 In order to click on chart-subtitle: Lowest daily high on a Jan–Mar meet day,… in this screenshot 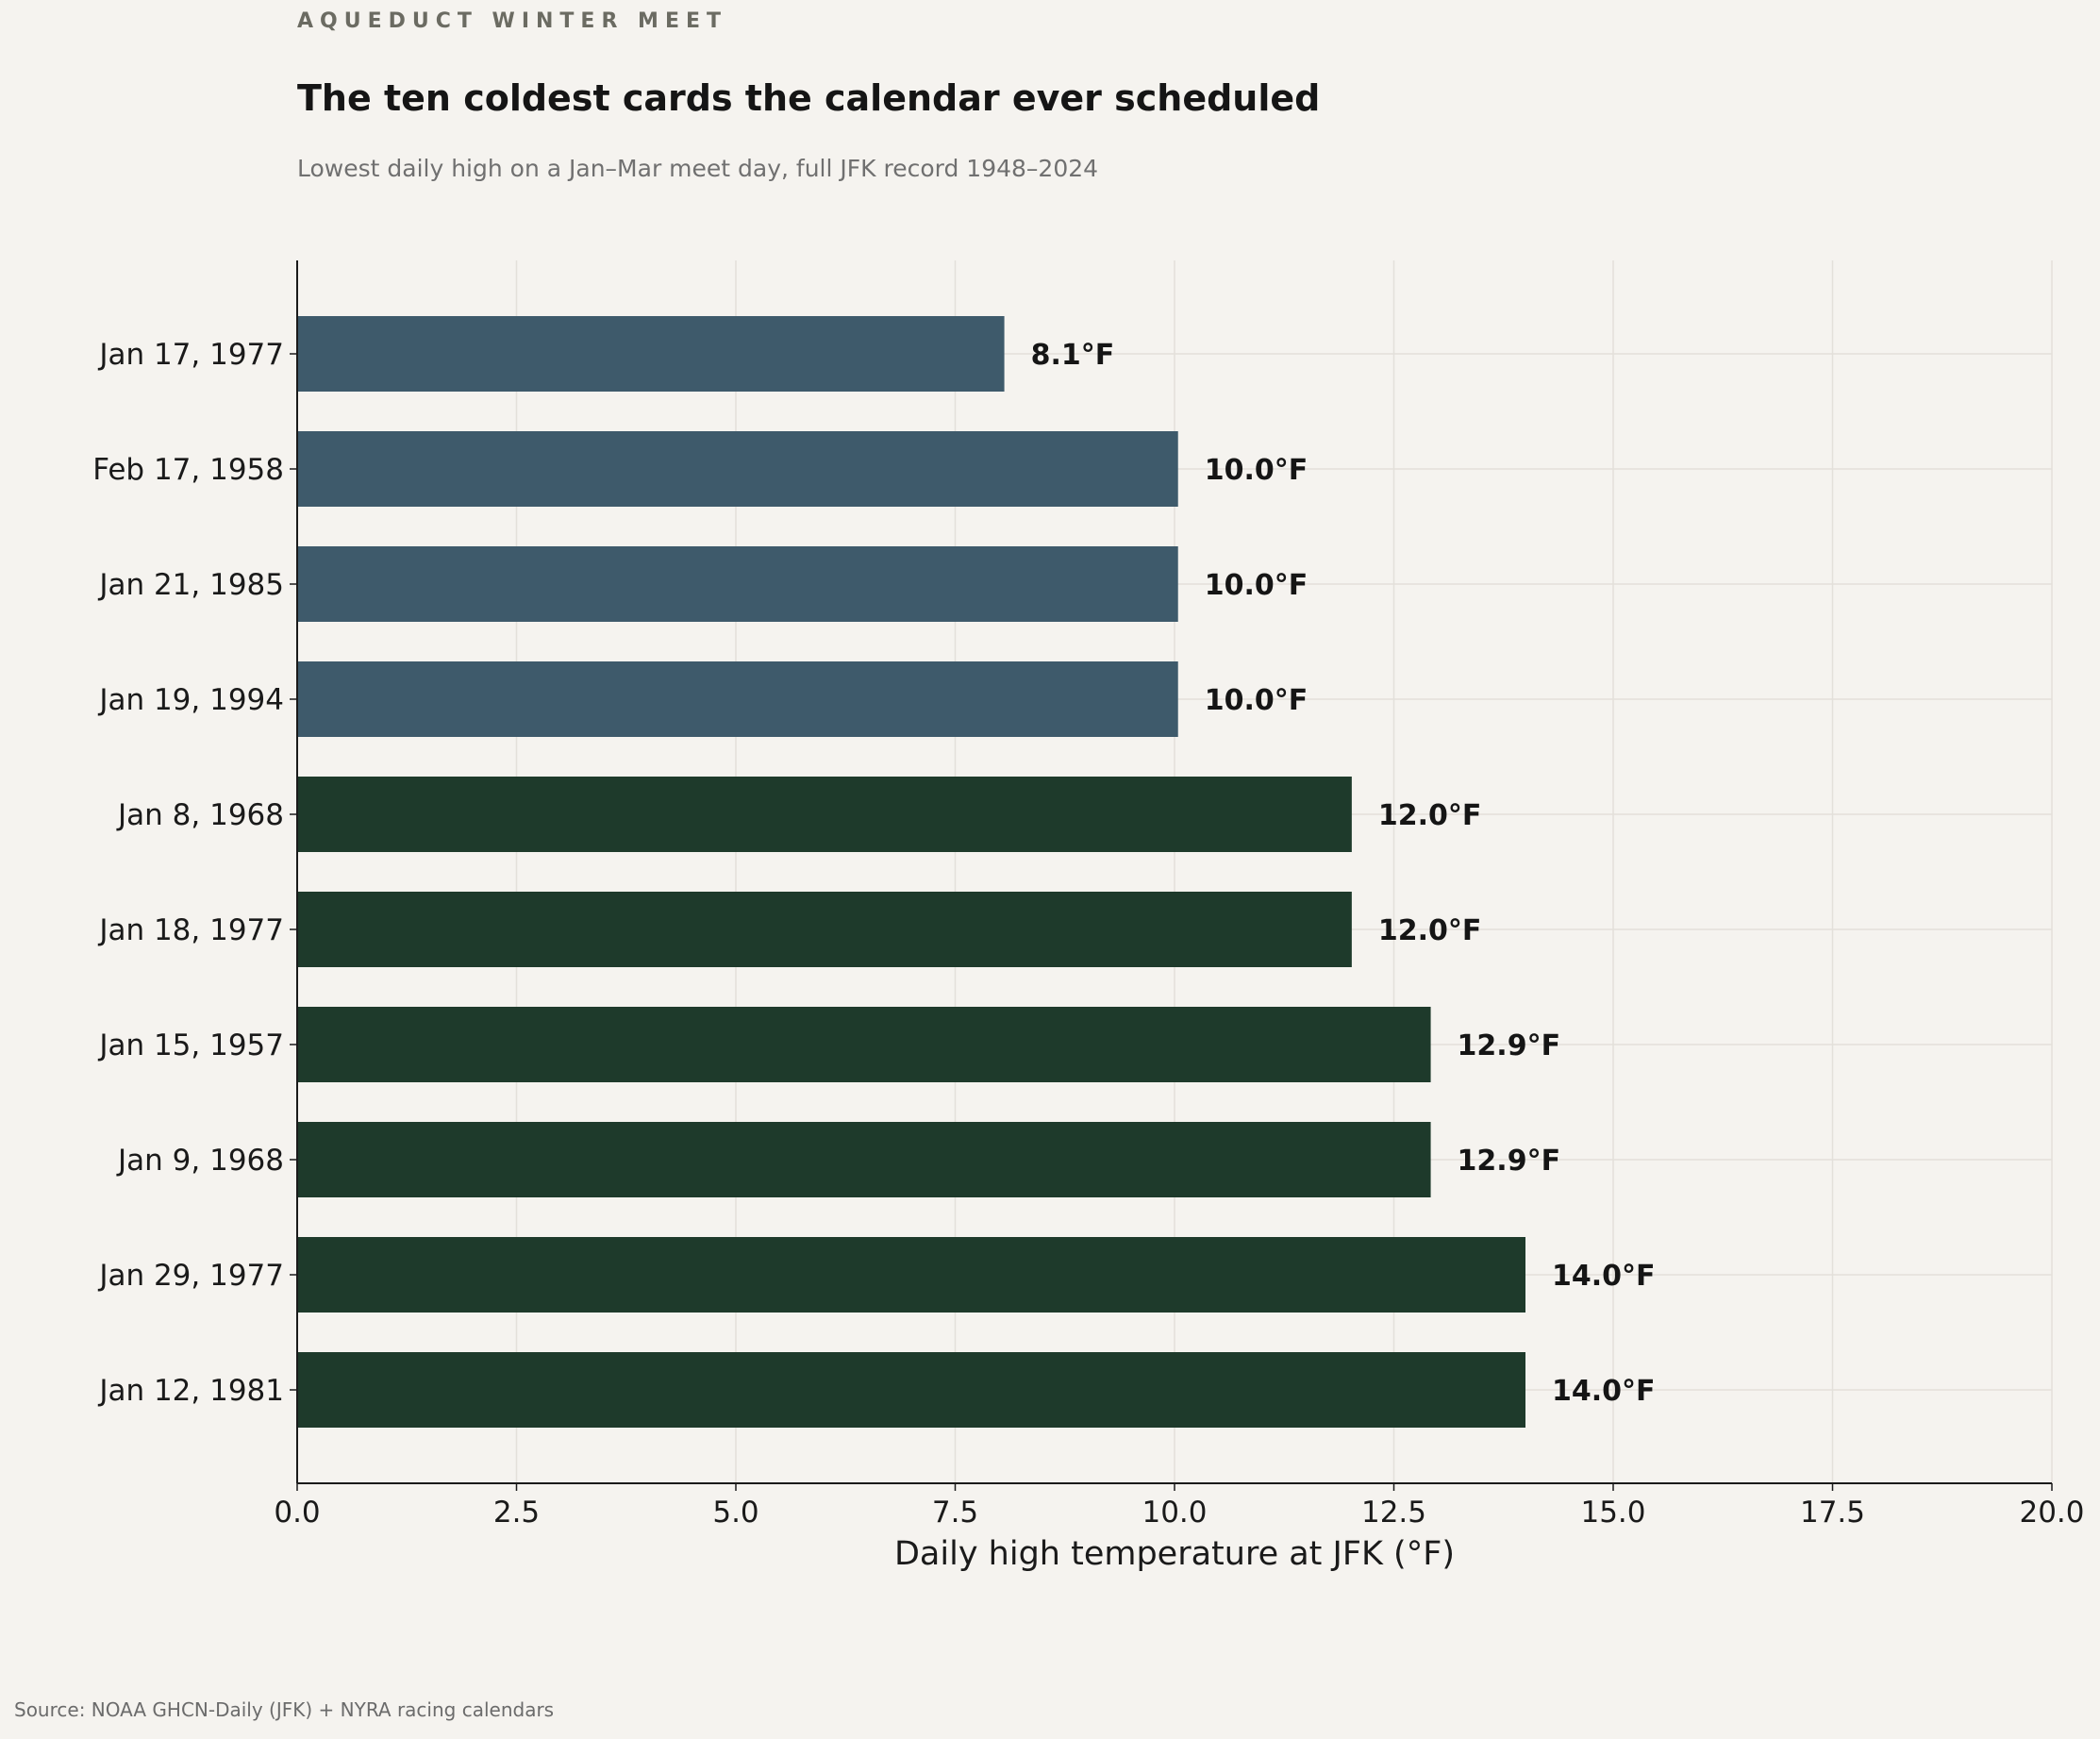, I will do `click(698, 168)`.